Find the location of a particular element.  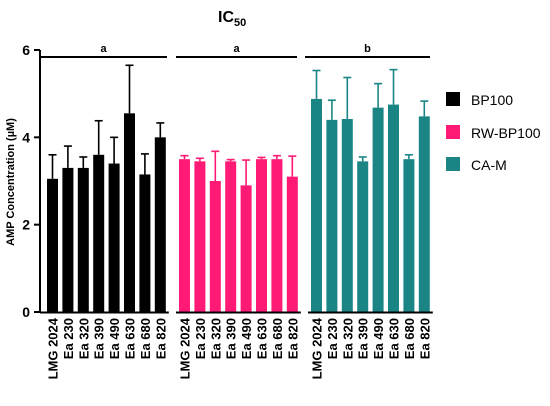

legend-label: BP100 is located at coordinates (492, 100).